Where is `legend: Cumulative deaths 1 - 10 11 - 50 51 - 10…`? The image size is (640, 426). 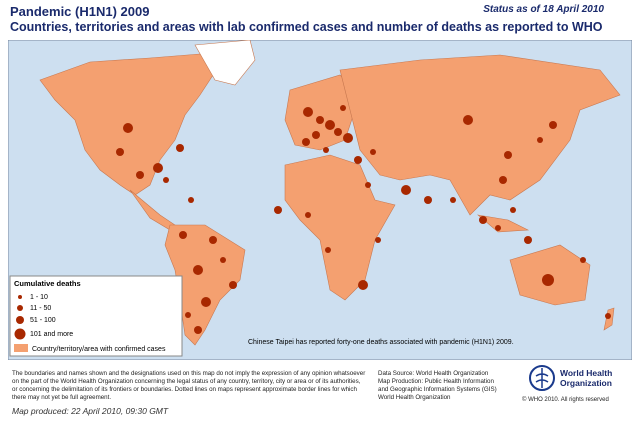
legend: Cumulative deaths 1 - 10 11 - 50 51 - 10… is located at coordinates (96, 316).